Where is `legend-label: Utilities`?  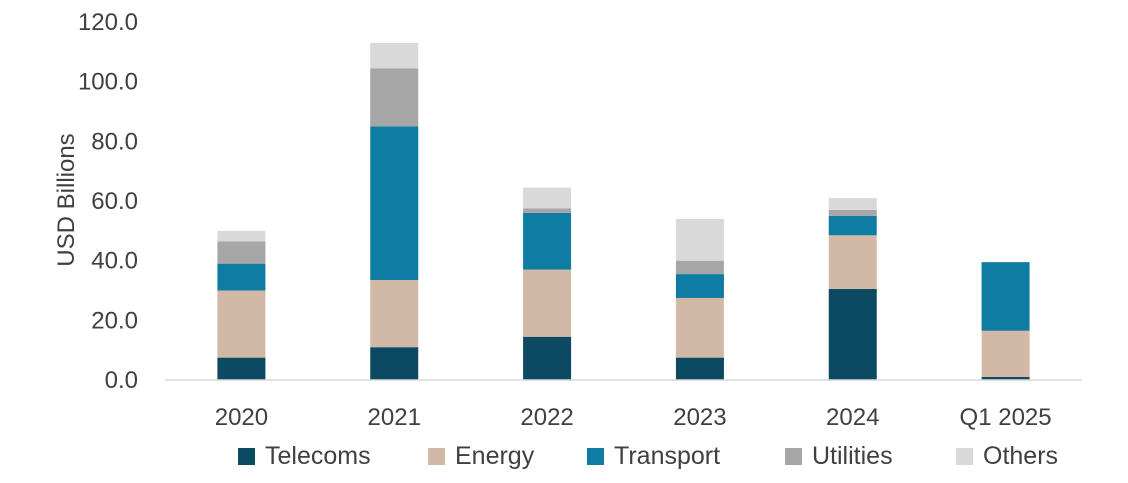
legend-label: Utilities is located at coordinates (852, 455).